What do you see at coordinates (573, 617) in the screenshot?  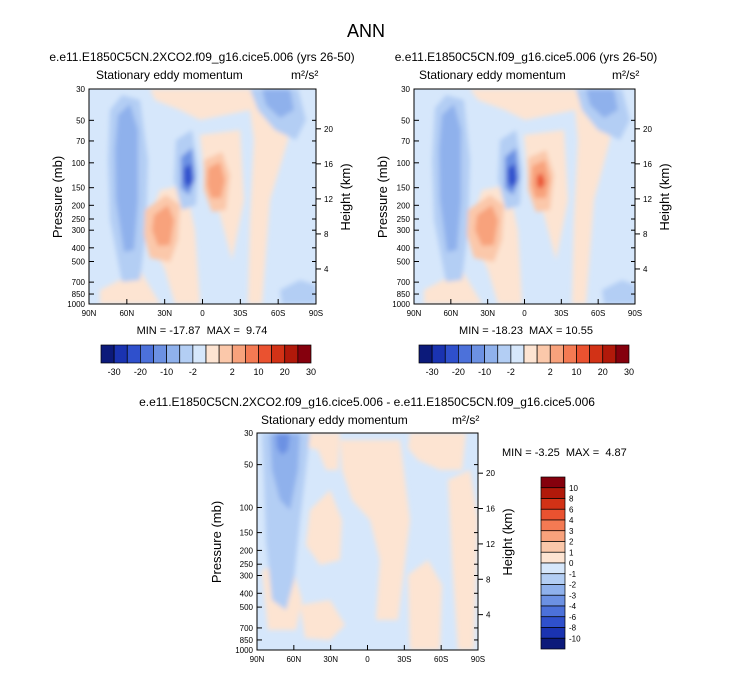 I see `colorbar-label: -6` at bounding box center [573, 617].